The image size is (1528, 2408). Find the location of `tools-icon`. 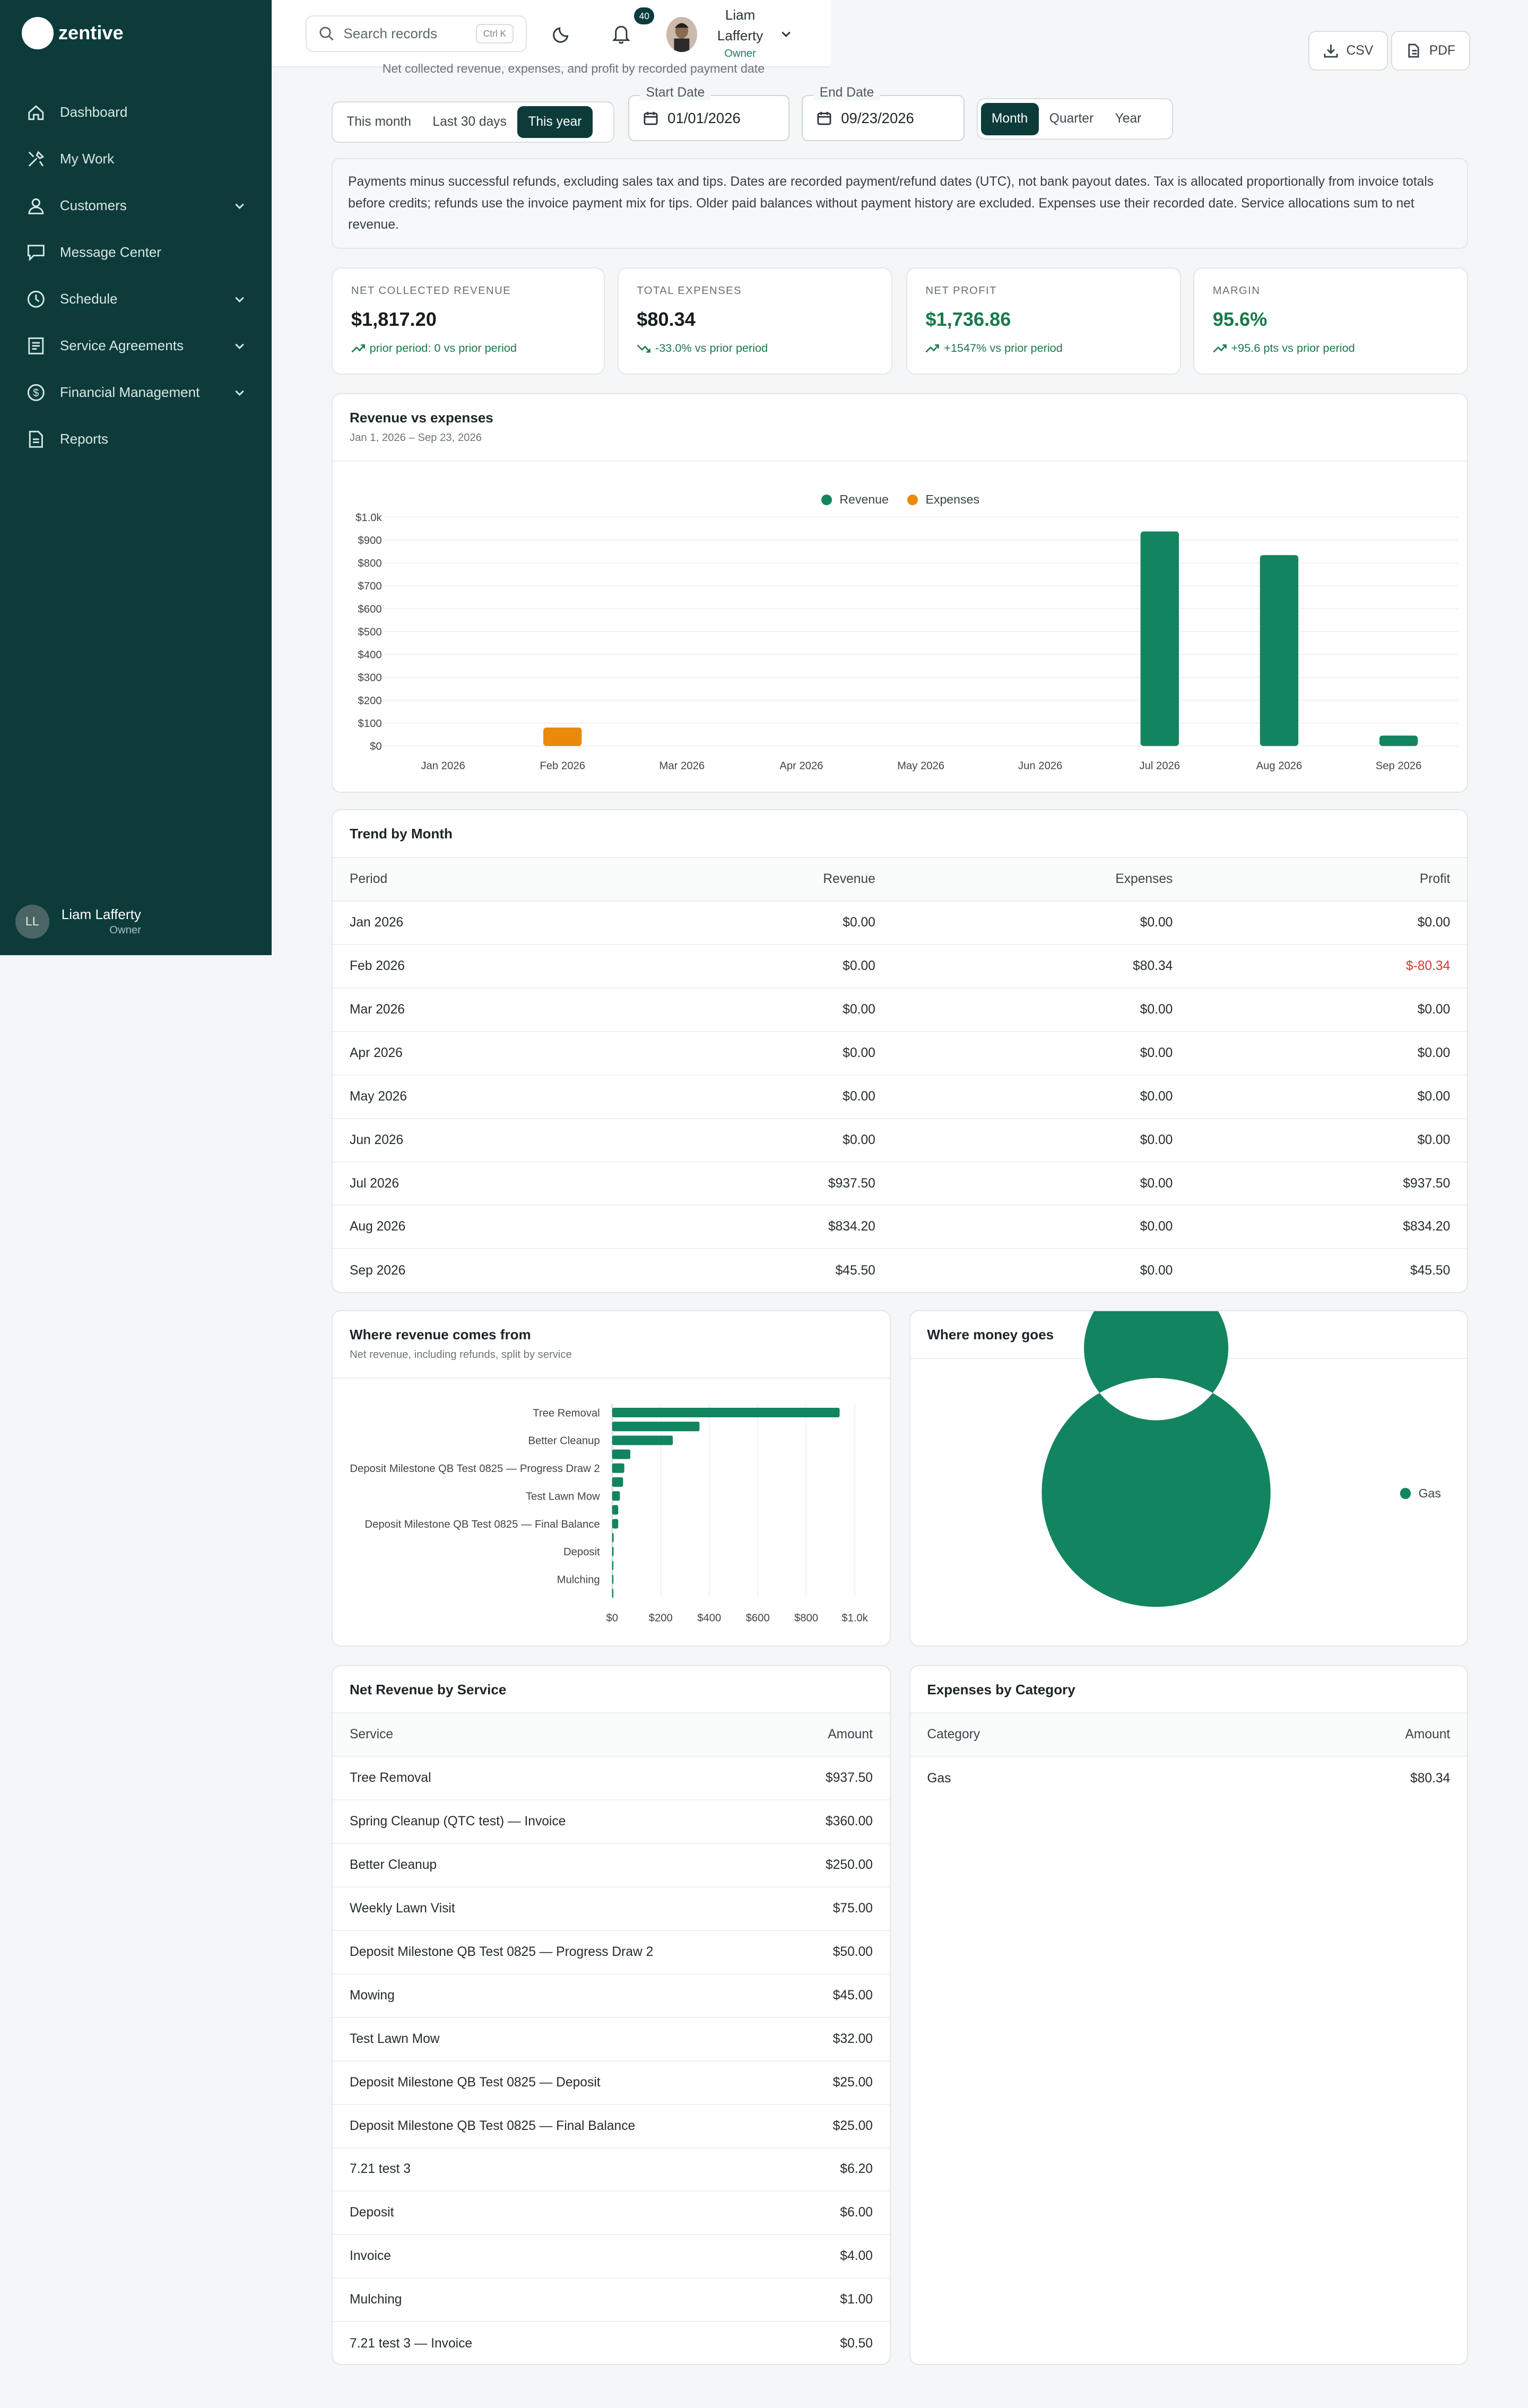

tools-icon is located at coordinates (36, 159).